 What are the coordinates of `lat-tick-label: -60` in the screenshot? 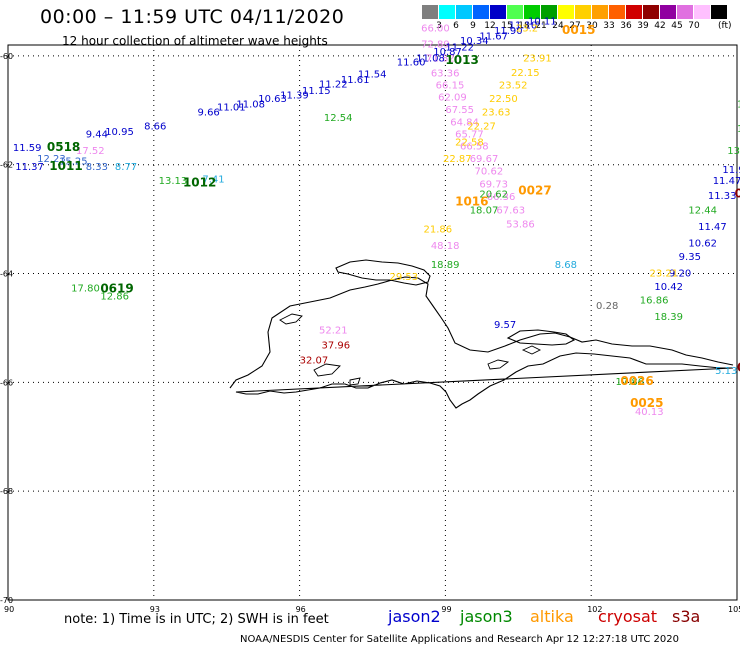 It's located at (6, 56).